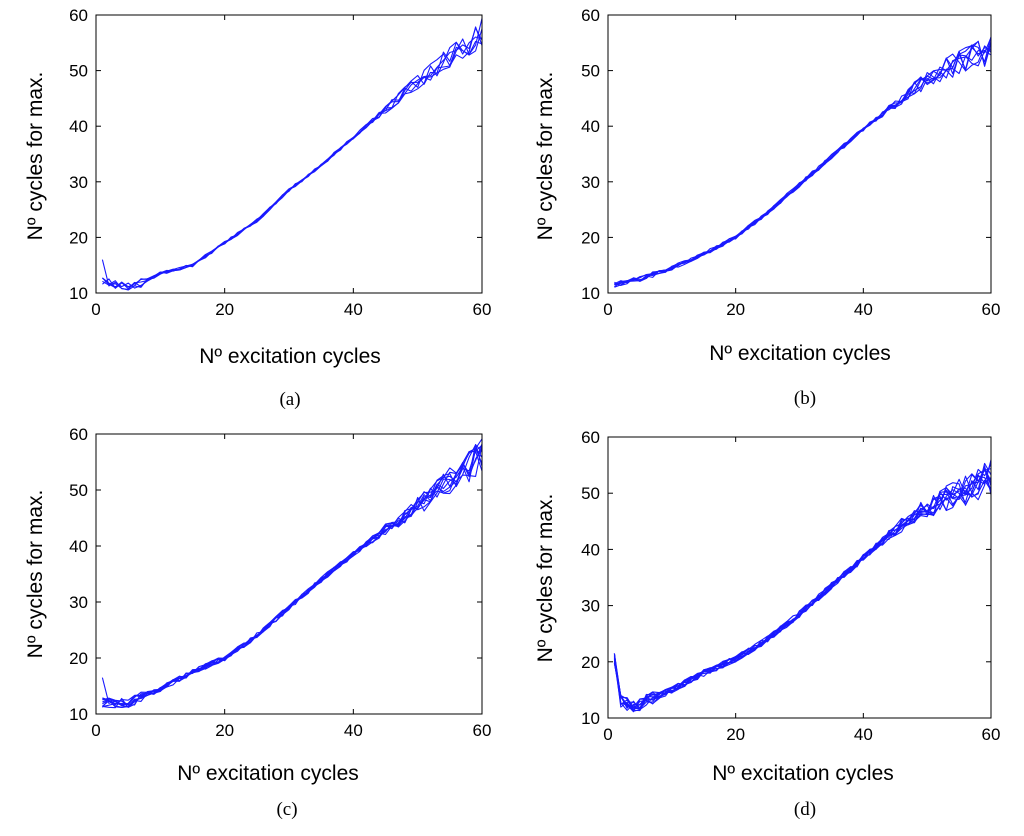  Describe the element at coordinates (805, 809) in the screenshot. I see `panel-caption: (d)` at that location.